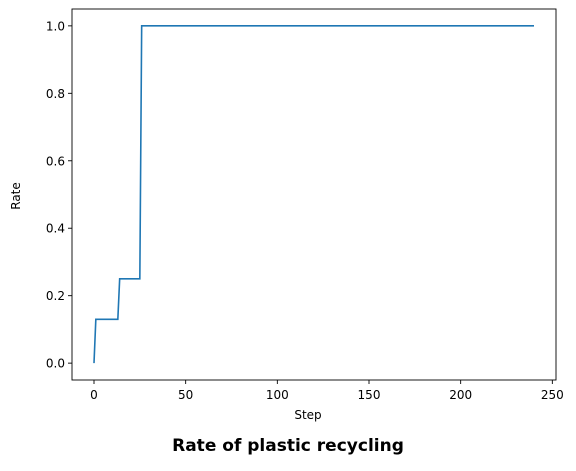 This screenshot has width=576, height=471. Describe the element at coordinates (55, 161) in the screenshot. I see `y-tick-label: 0.6` at that location.